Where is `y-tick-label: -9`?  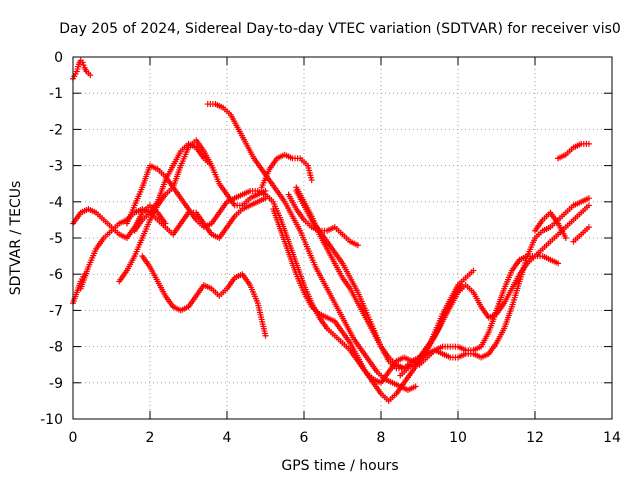 y-tick-label: -9 is located at coordinates (56, 384).